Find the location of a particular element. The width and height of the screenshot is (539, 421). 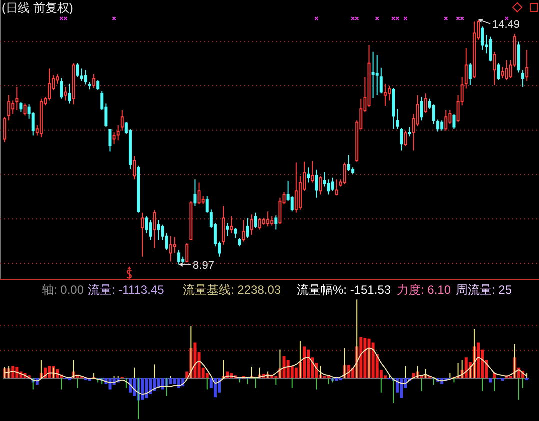

text: 轴: 0.00 is located at coordinates (63, 290).